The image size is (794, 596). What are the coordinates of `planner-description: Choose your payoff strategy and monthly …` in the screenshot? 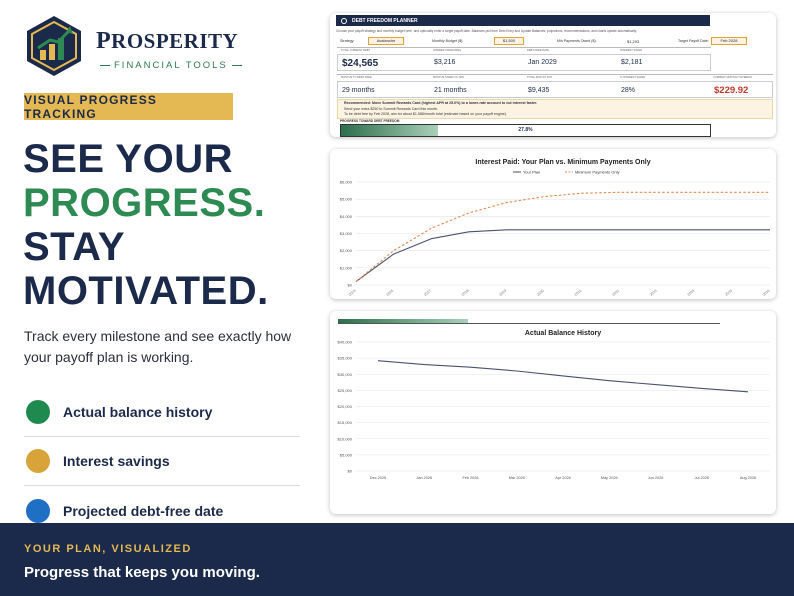 It's located at (486, 31).